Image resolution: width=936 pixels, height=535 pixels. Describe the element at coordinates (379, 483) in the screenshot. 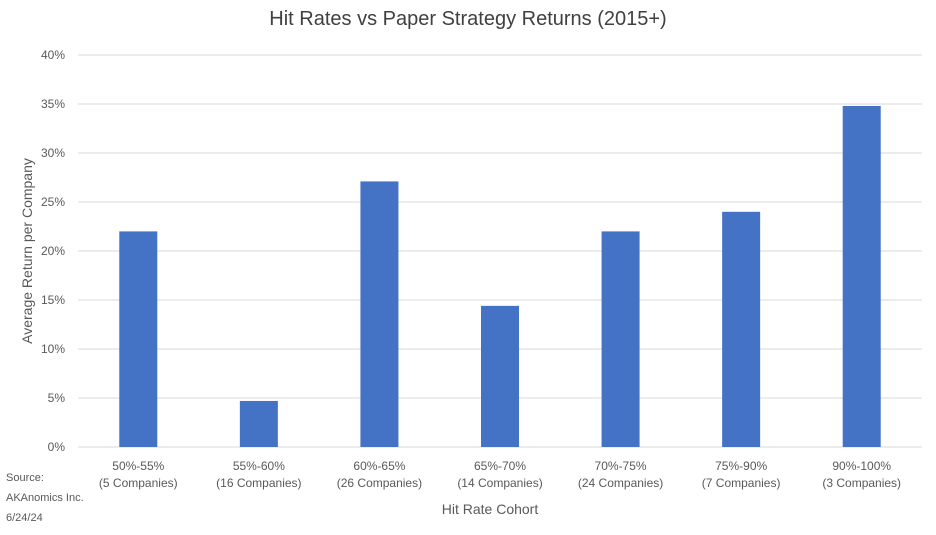

I see `x-tick-label: (26 Companies)` at that location.